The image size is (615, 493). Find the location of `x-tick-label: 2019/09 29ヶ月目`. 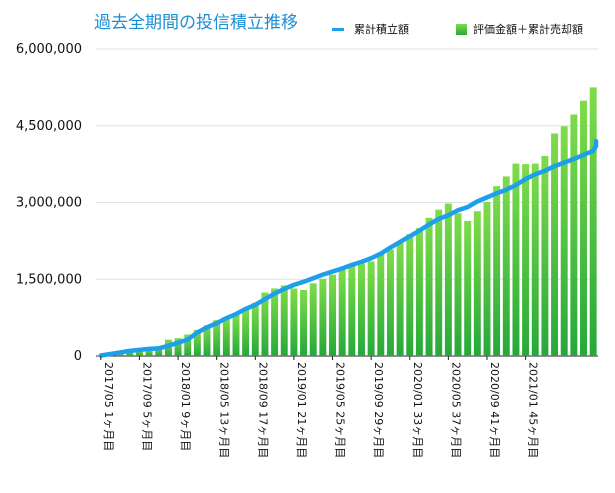

x-tick-label: 2019/09 29ヶ月目 is located at coordinates (378, 410).